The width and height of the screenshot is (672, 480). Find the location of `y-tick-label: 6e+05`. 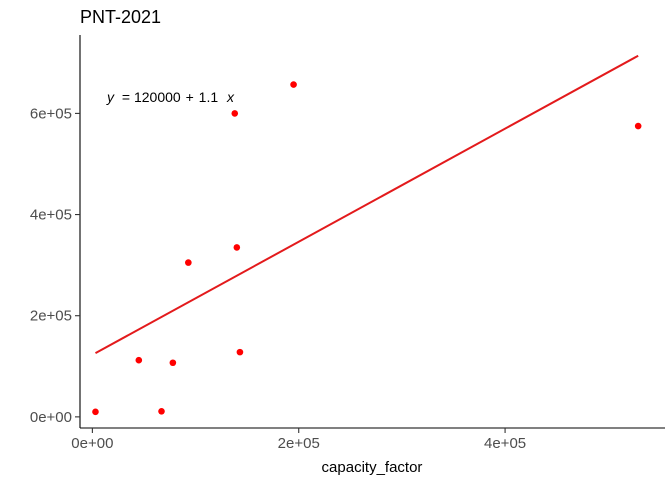

y-tick-label: 6e+05 is located at coordinates (51, 113).